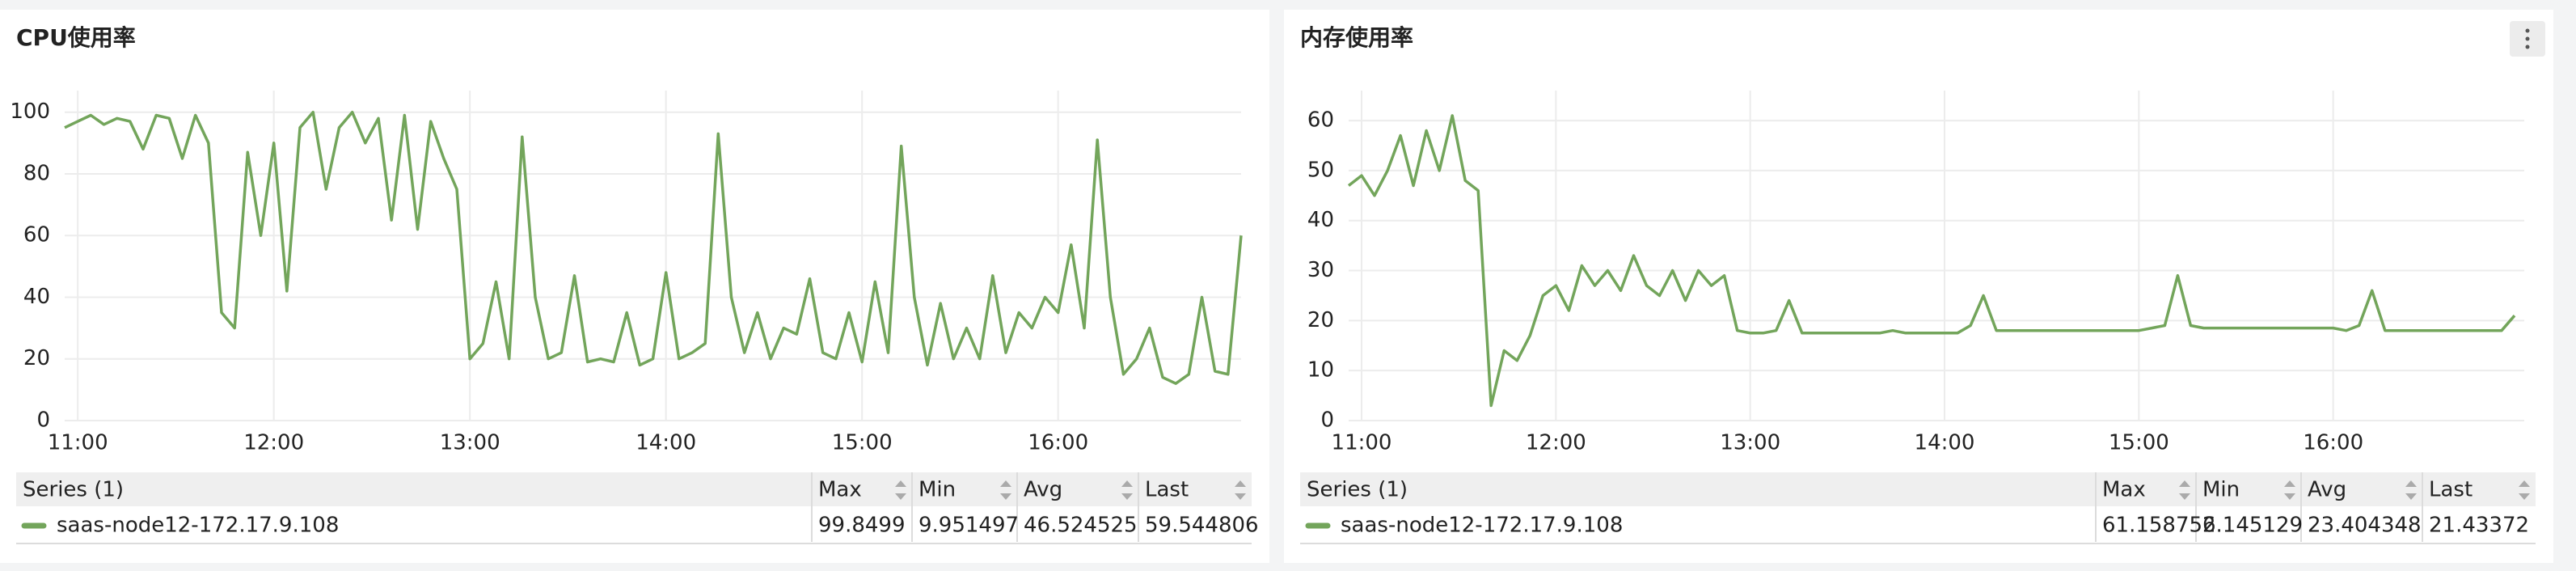 The width and height of the screenshot is (2576, 571). I want to click on stat-value: 46.524525, so click(1081, 526).